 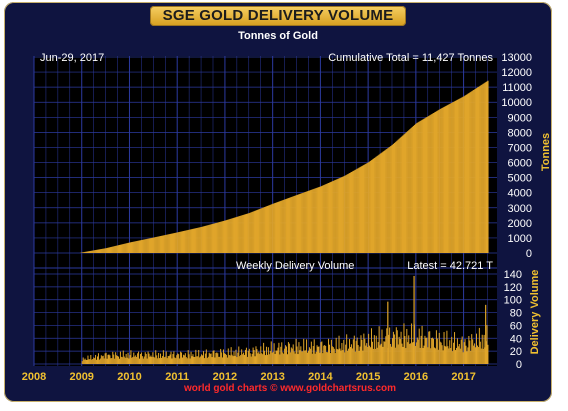 What do you see at coordinates (129, 377) in the screenshot?
I see `x-tick-label: 2010` at bounding box center [129, 377].